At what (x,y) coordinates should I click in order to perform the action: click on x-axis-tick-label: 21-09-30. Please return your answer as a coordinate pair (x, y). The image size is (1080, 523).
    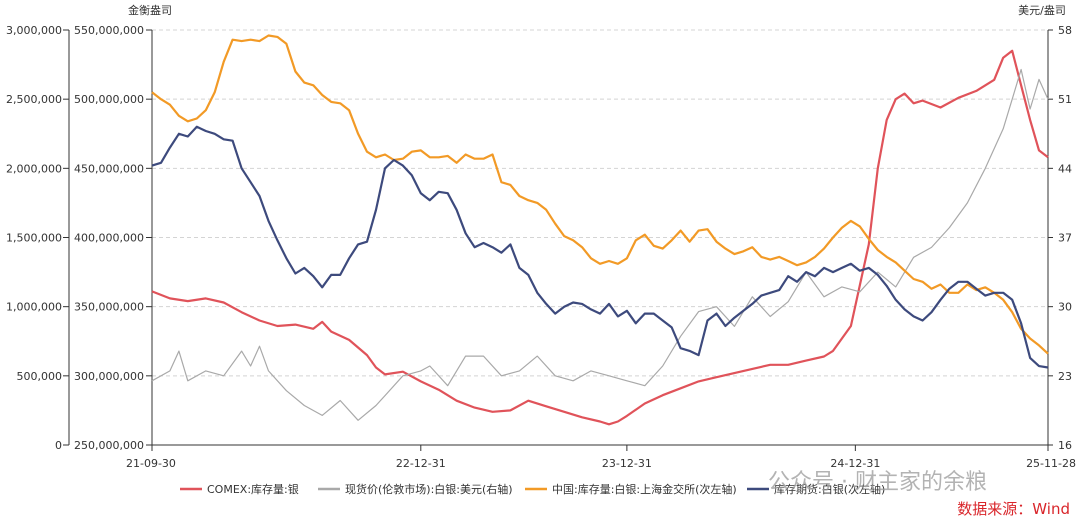
    Looking at the image, I should click on (151, 463).